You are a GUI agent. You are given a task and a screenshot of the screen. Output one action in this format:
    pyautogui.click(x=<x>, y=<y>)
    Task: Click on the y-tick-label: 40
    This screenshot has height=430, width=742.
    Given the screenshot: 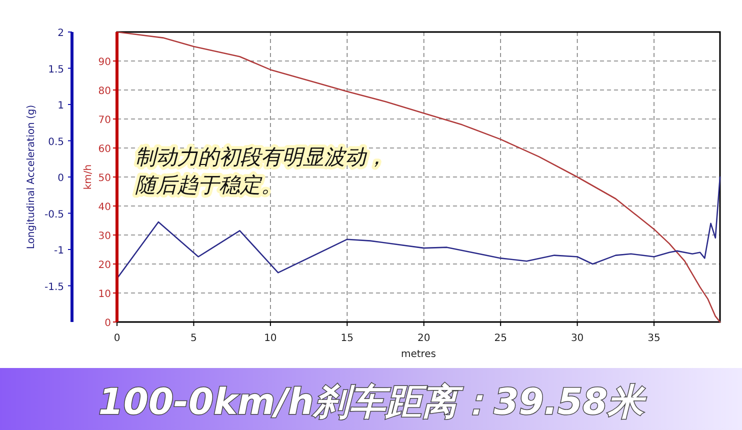 What is the action you would take?
    pyautogui.click(x=104, y=207)
    